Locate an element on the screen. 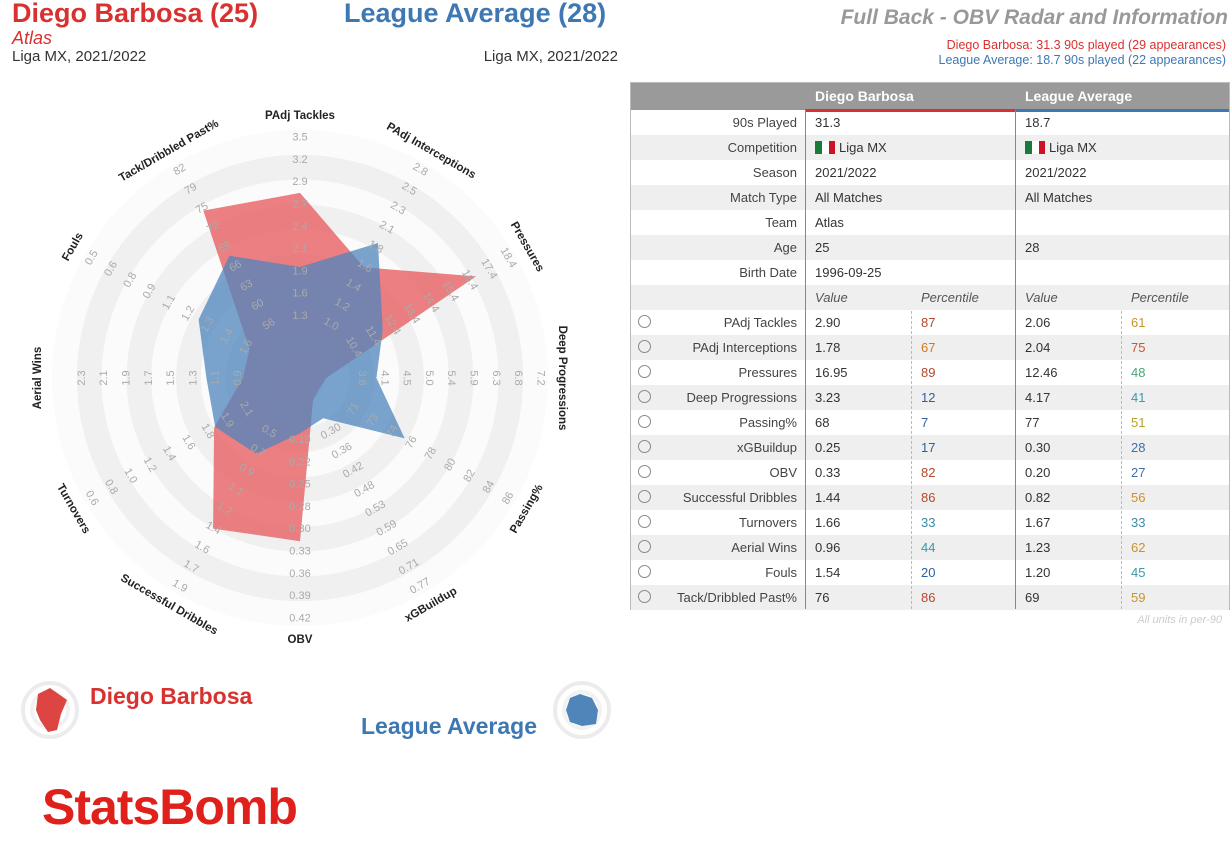 The height and width of the screenshot is (860, 1230). radar-tick-label: 6.3 is located at coordinates (496, 377).